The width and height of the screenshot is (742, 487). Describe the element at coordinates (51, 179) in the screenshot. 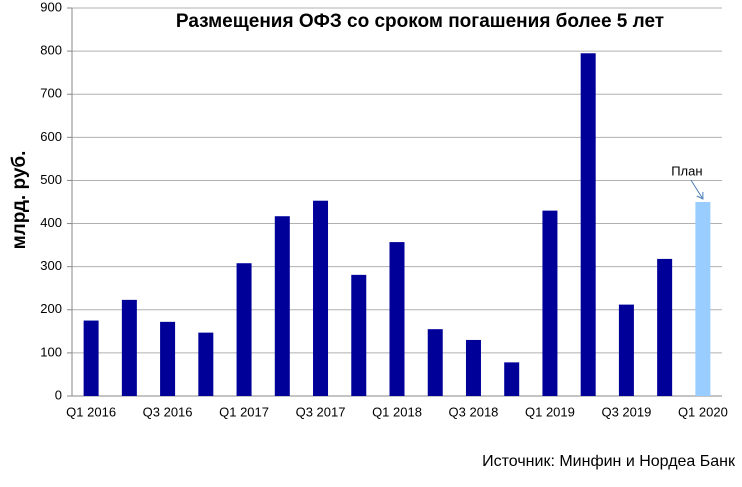

I see `y-tick-label: 500` at that location.